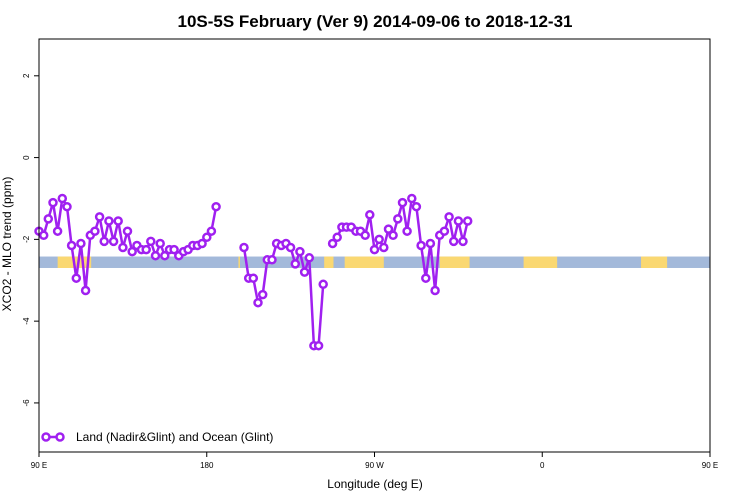 This screenshot has width=750, height=500. What do you see at coordinates (174, 437) in the screenshot?
I see `legend-label: Land (Nadir&Glint) and Ocean (Glint)` at bounding box center [174, 437].